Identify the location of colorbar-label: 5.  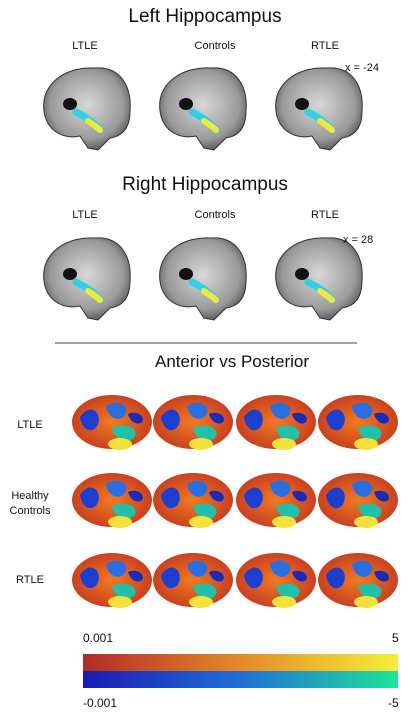
(395, 638).